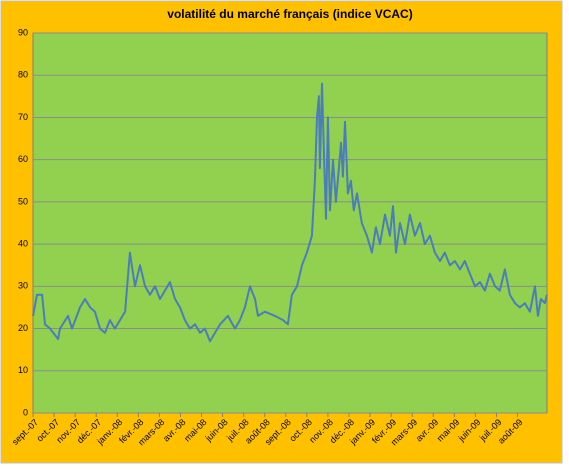  I want to click on y-tick-label: 70, so click(23, 117).